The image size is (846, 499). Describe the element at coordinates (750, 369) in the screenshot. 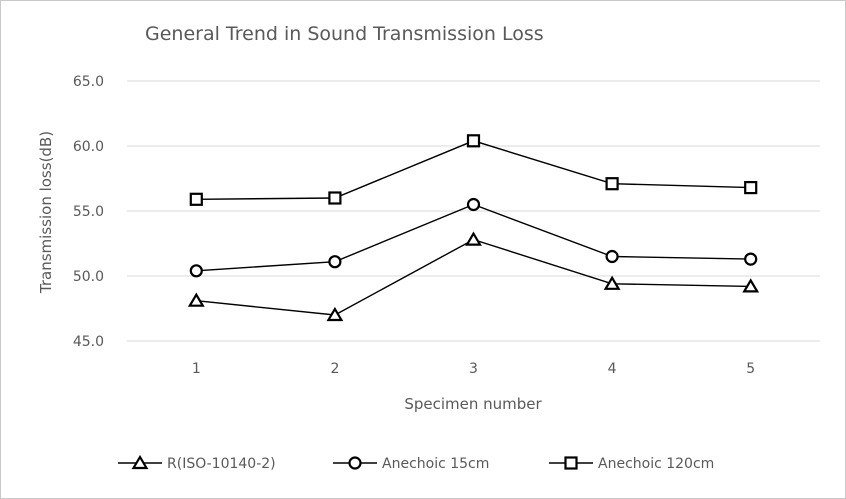

I see `x-tick-label: 5` at that location.